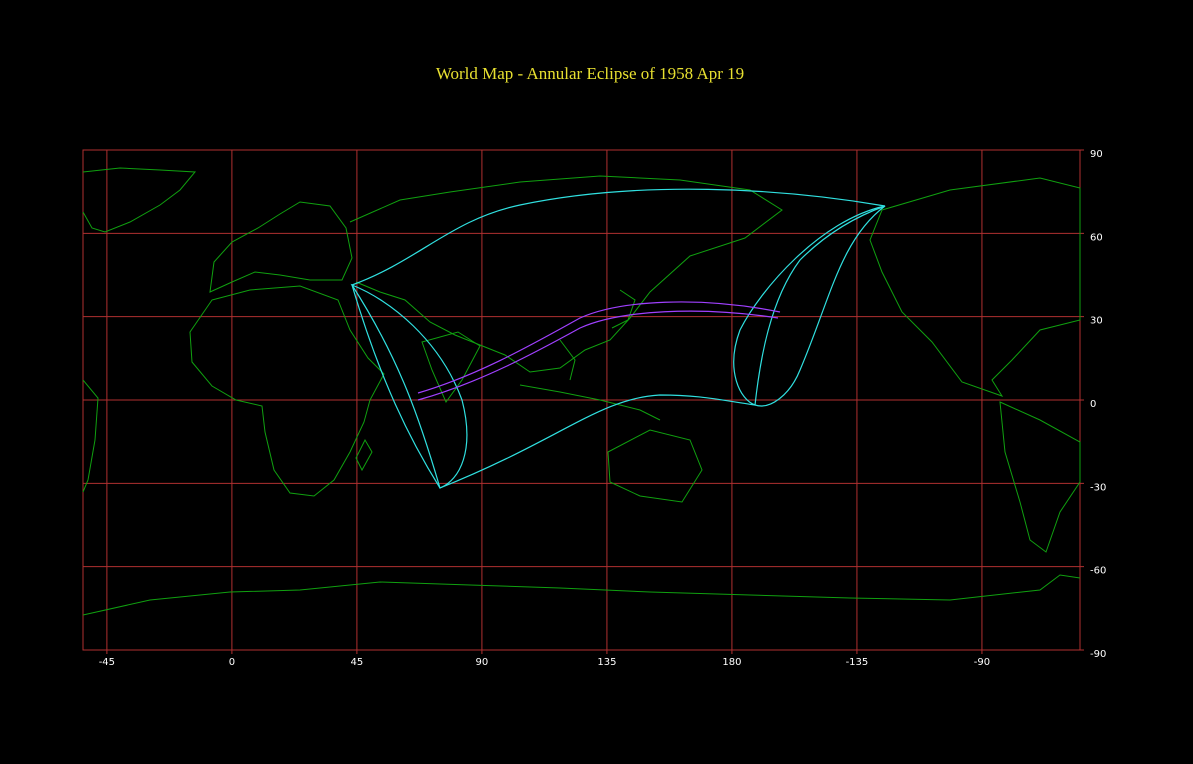  Describe the element at coordinates (590, 380) in the screenshot. I see `indonesia` at that location.